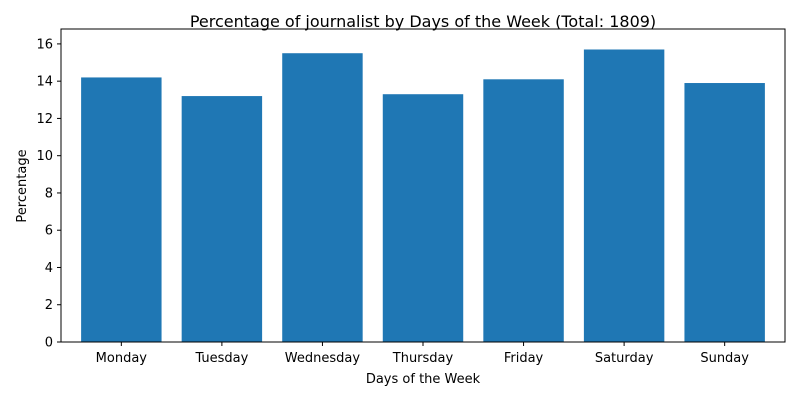 This screenshot has width=800, height=400. Describe the element at coordinates (523, 210) in the screenshot. I see `bar-friday` at that location.